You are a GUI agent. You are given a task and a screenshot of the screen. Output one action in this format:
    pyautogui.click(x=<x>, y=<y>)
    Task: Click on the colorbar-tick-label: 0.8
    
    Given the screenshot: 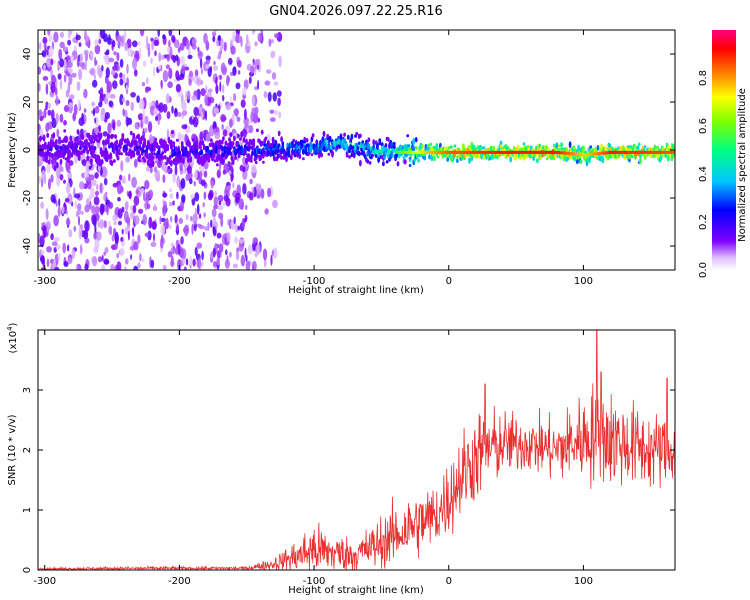 What is the action you would take?
    pyautogui.click(x=703, y=78)
    